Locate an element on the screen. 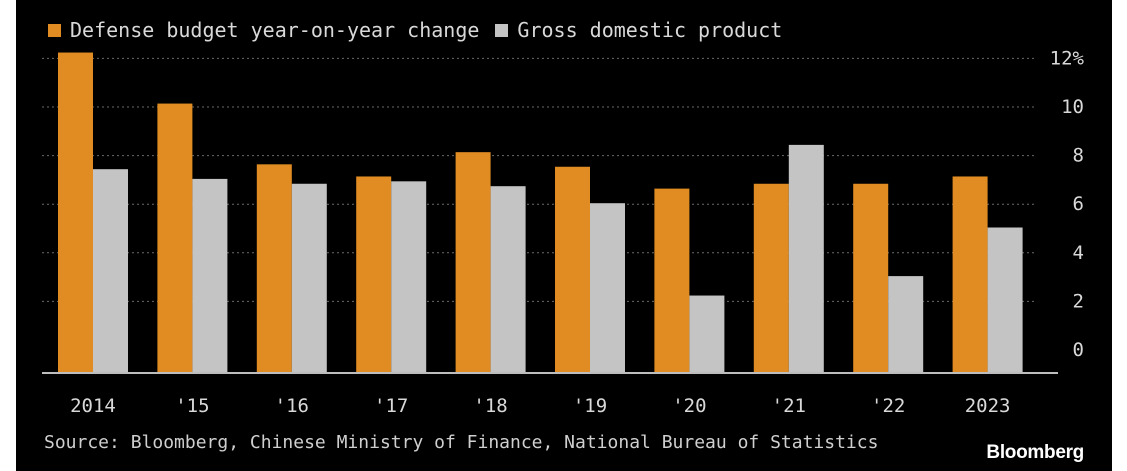 The height and width of the screenshot is (471, 1127). legend-swatch-gdp is located at coordinates (502, 30).